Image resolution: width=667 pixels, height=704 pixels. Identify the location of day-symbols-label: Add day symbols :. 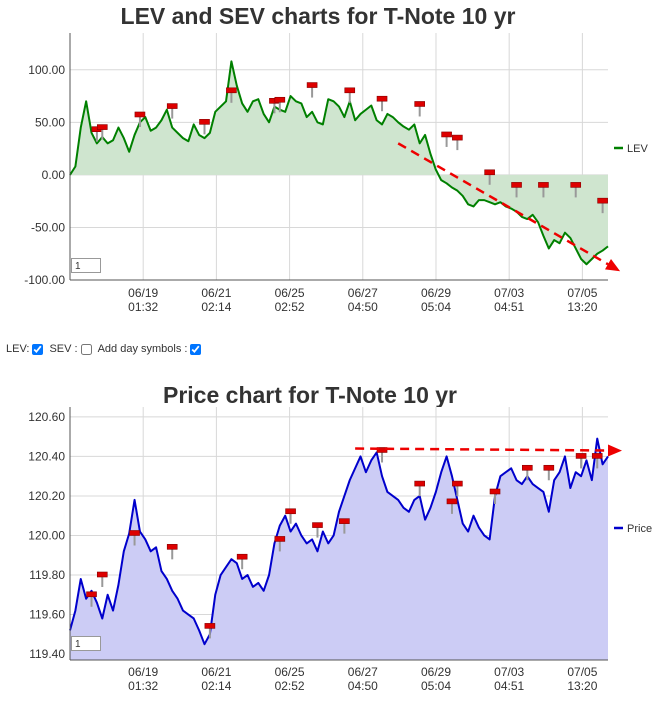
(142, 349).